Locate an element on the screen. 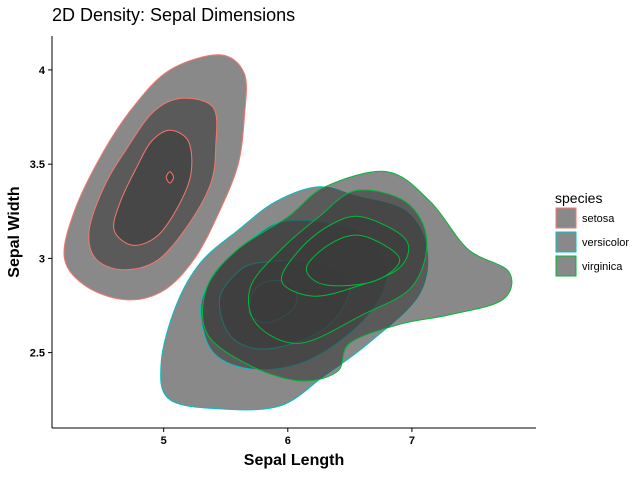 This screenshot has height=480, width=640. y-axis-title: Sepal Width is located at coordinates (14, 231).